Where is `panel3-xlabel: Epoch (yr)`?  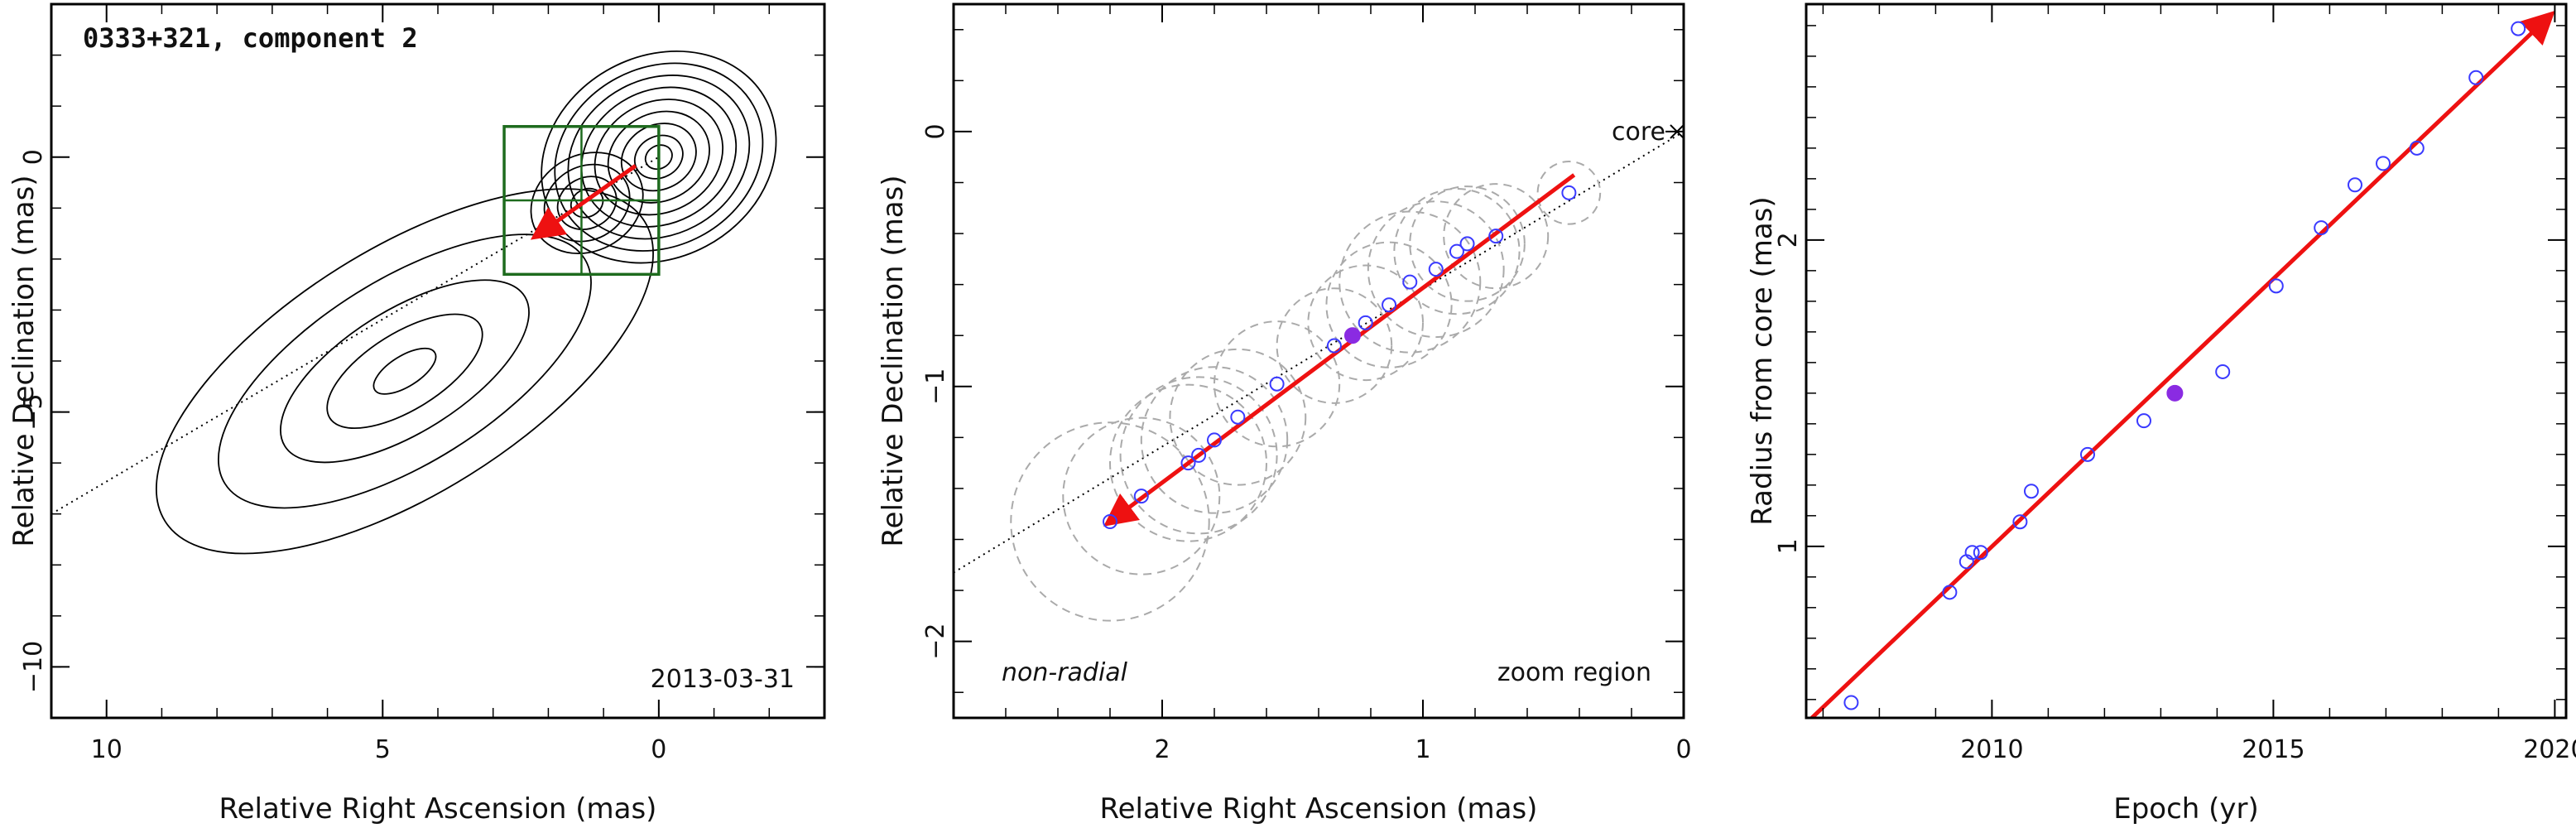
panel3-xlabel: Epoch (yr) is located at coordinates (2186, 809).